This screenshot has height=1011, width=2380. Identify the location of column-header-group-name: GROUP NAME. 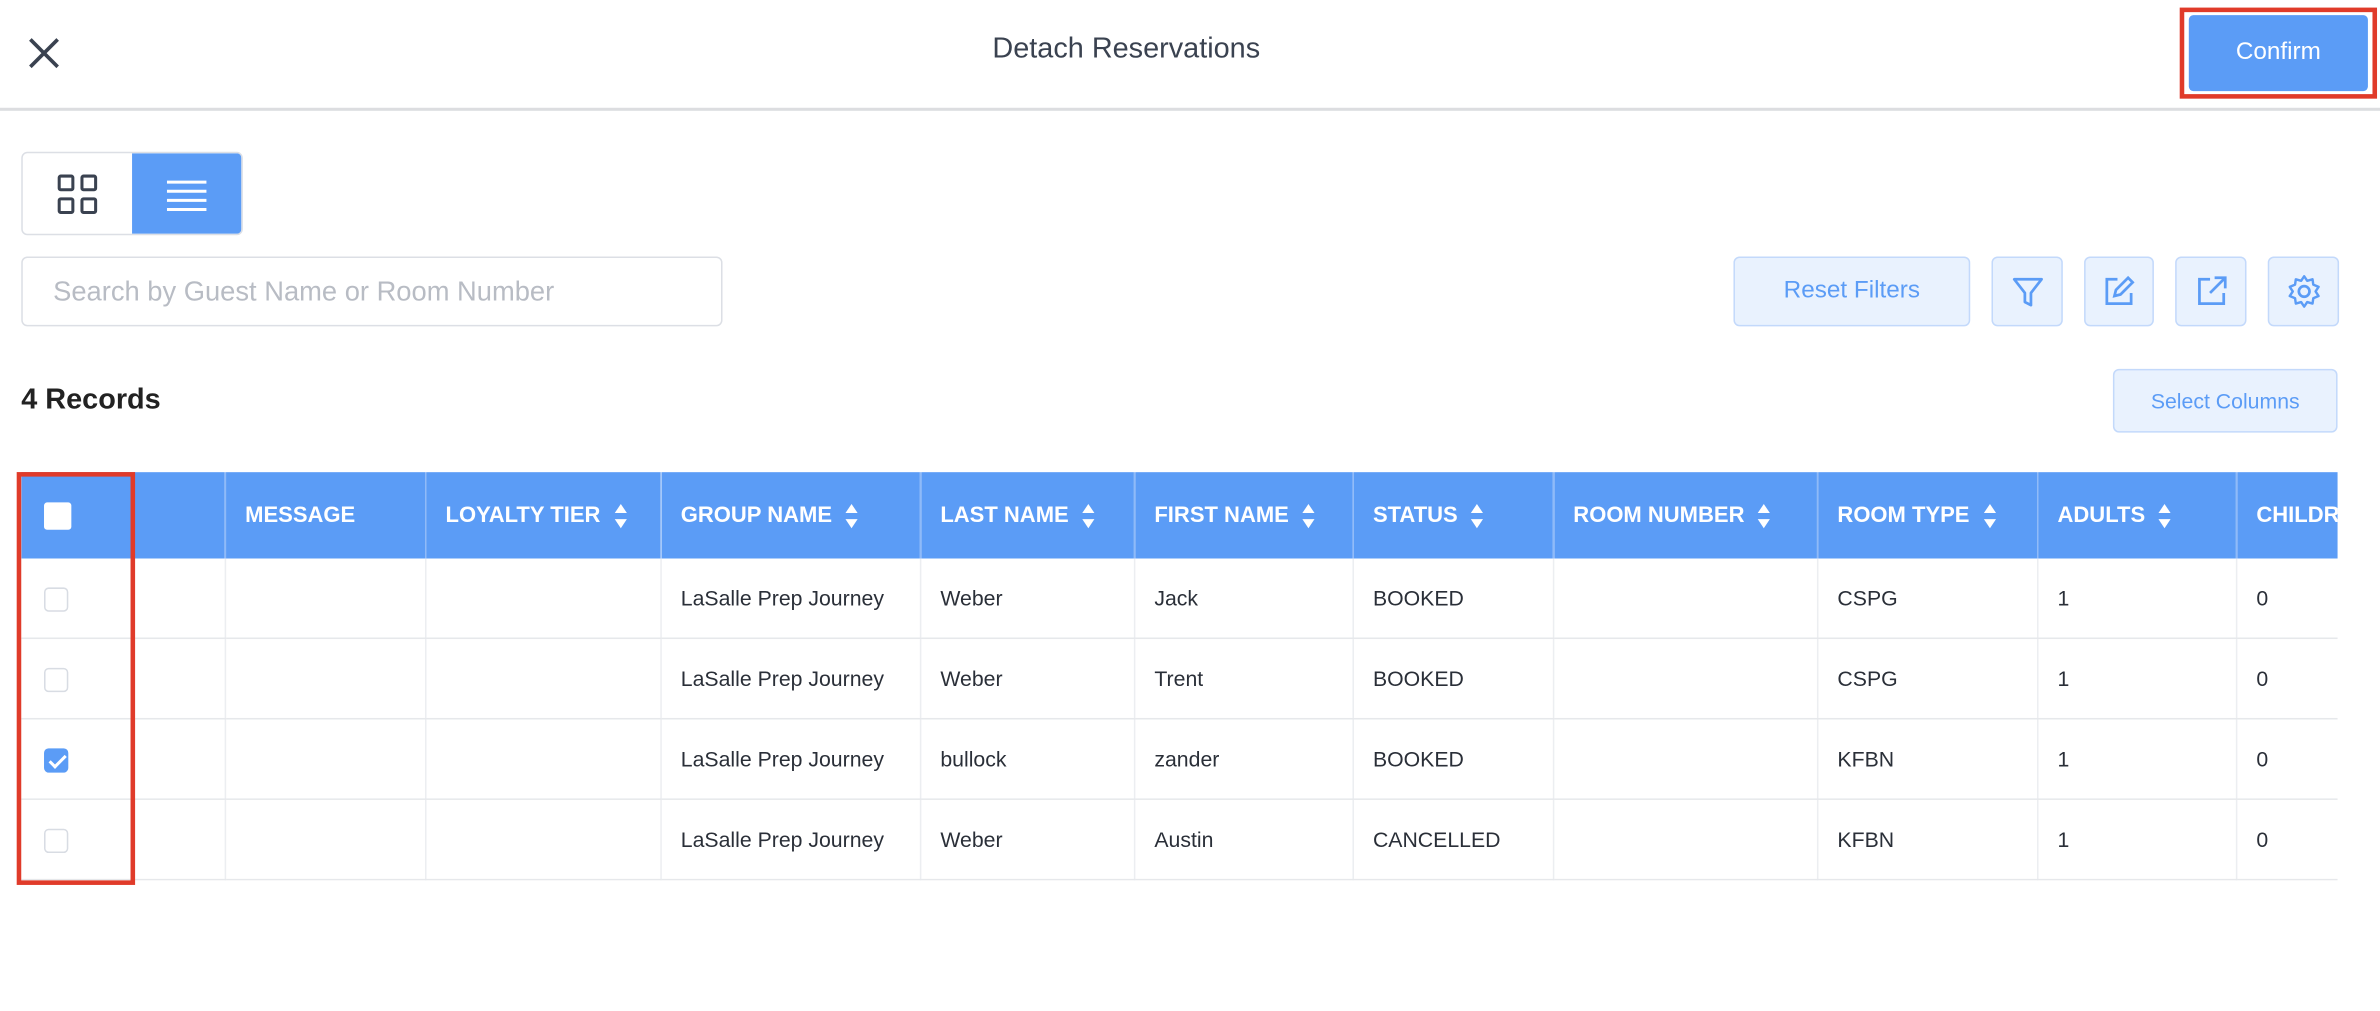
(790, 515).